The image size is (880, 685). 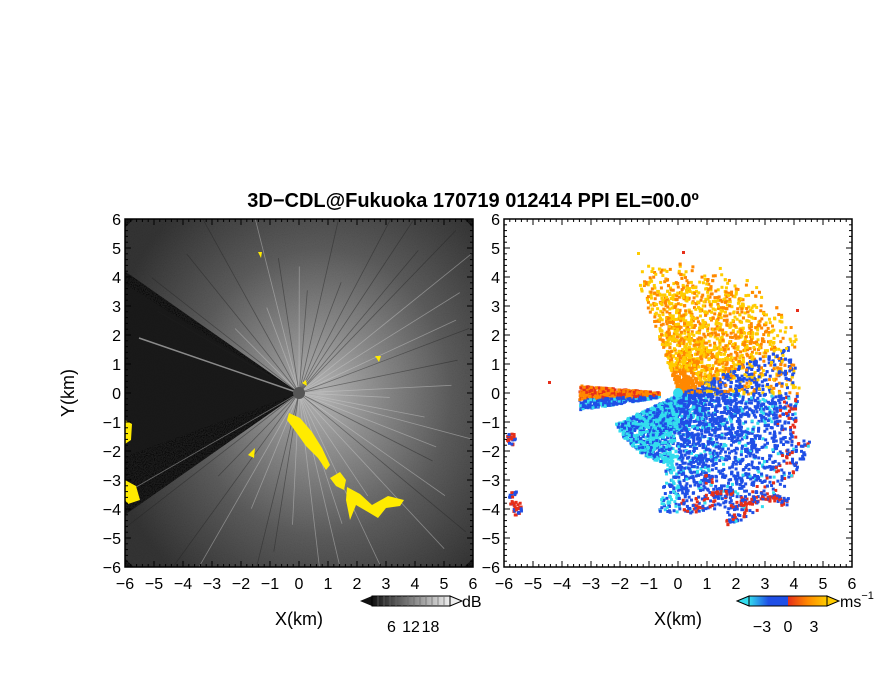 What do you see at coordinates (431, 627) in the screenshot?
I see `colorbar-tick-label: 18` at bounding box center [431, 627].